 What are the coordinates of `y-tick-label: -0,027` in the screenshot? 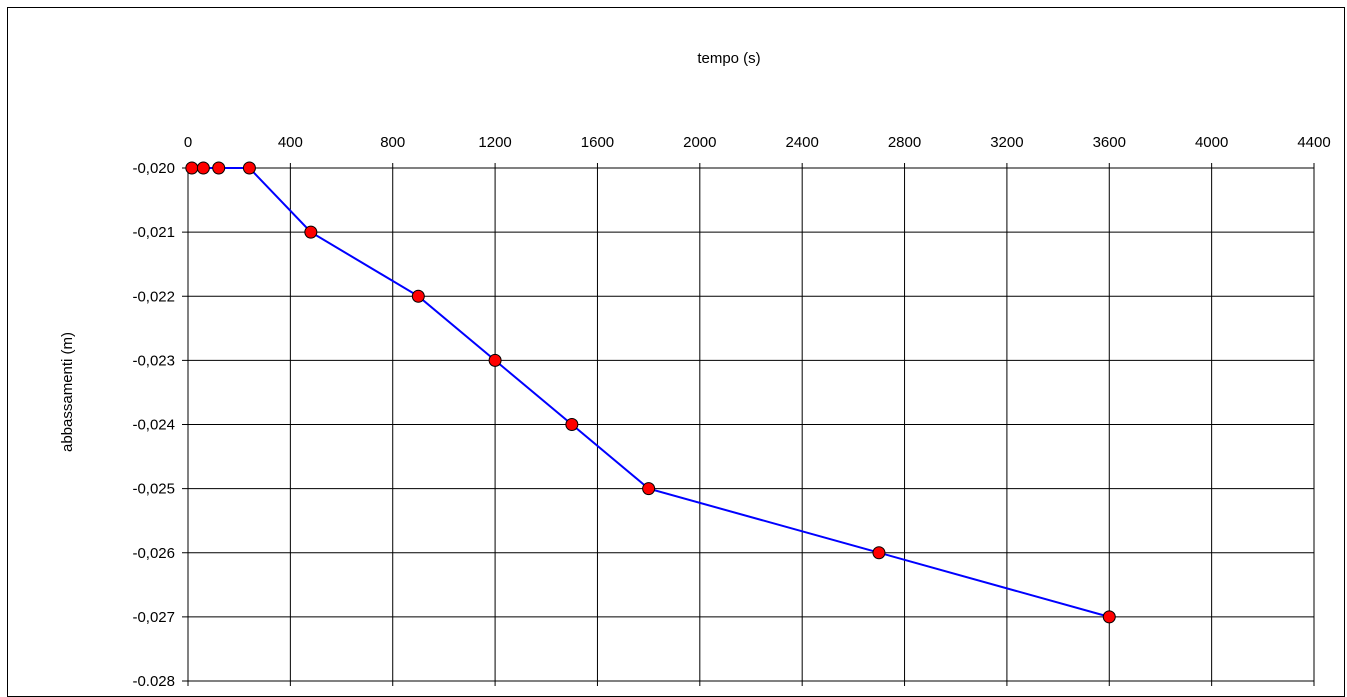 It's located at (153, 617).